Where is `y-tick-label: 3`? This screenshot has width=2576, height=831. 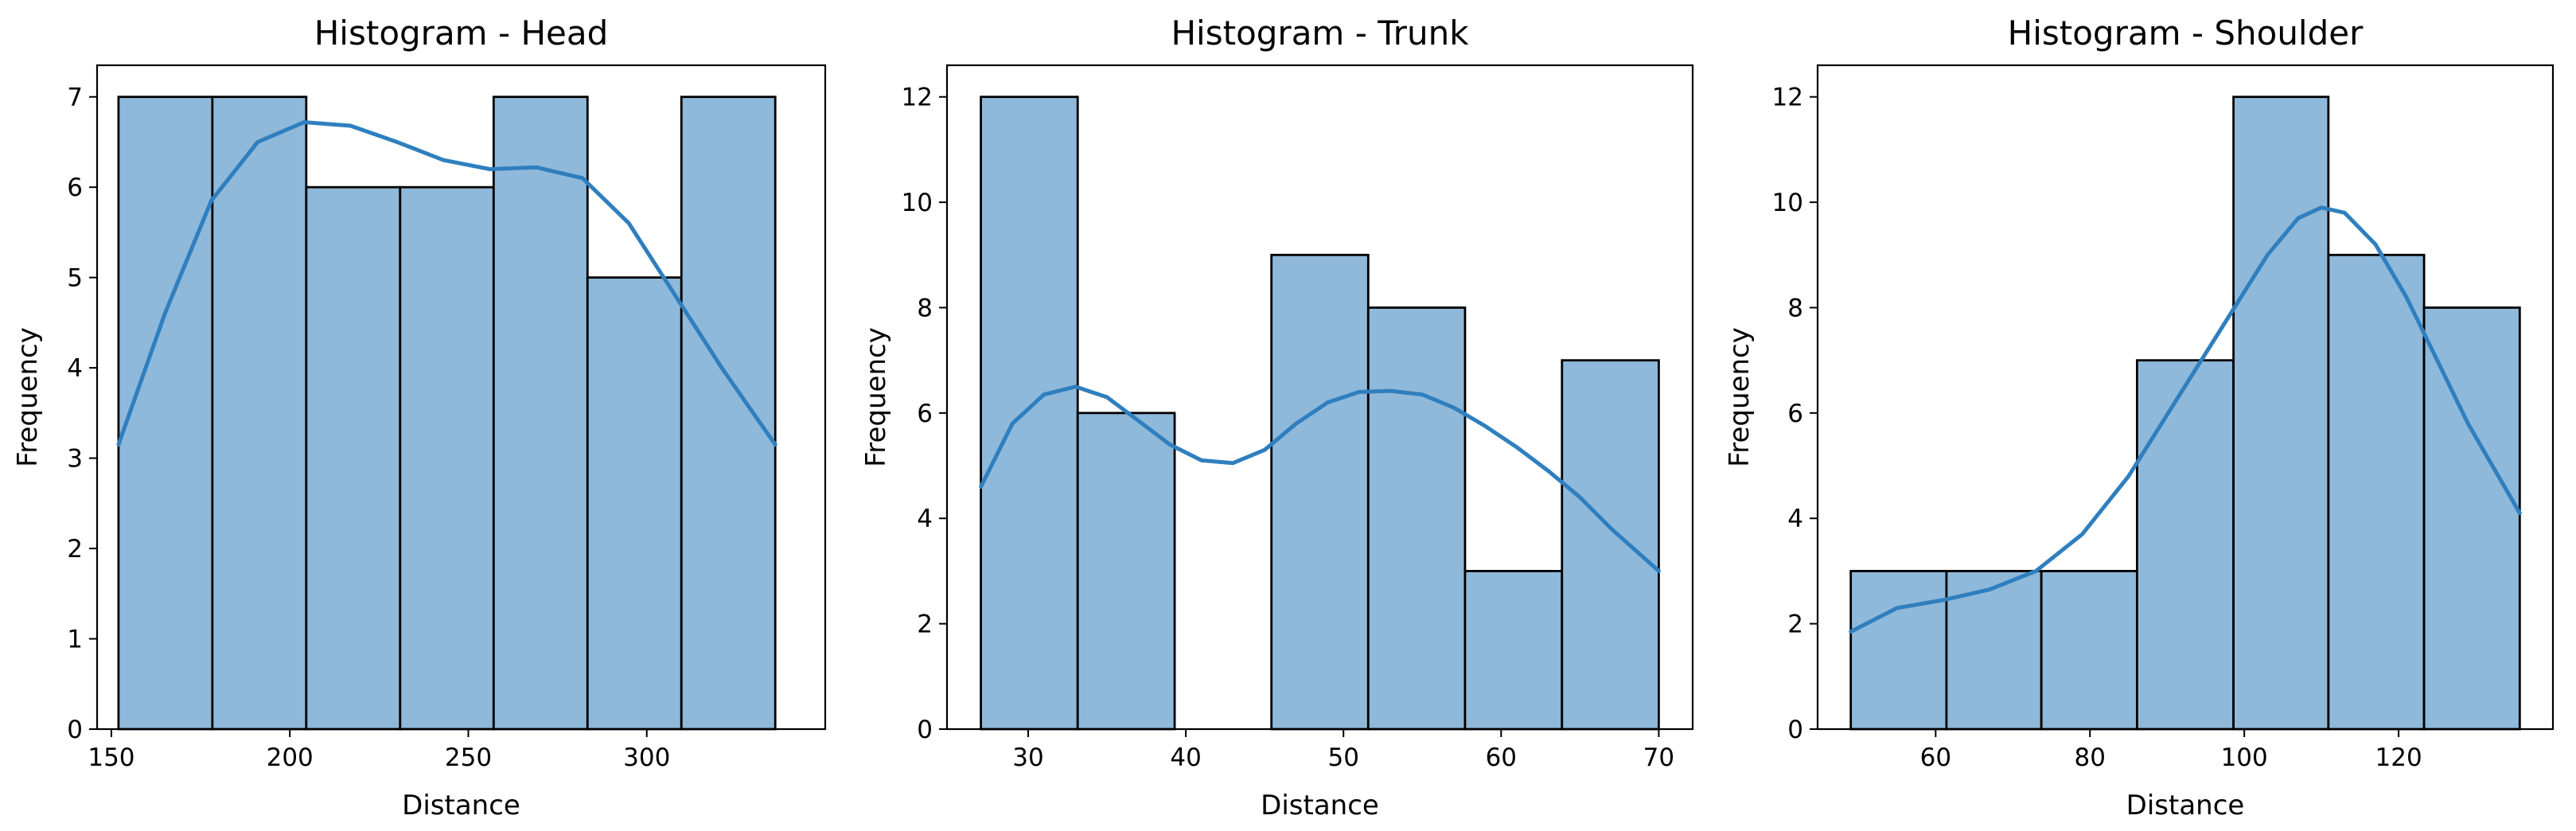
y-tick-label: 3 is located at coordinates (75, 459).